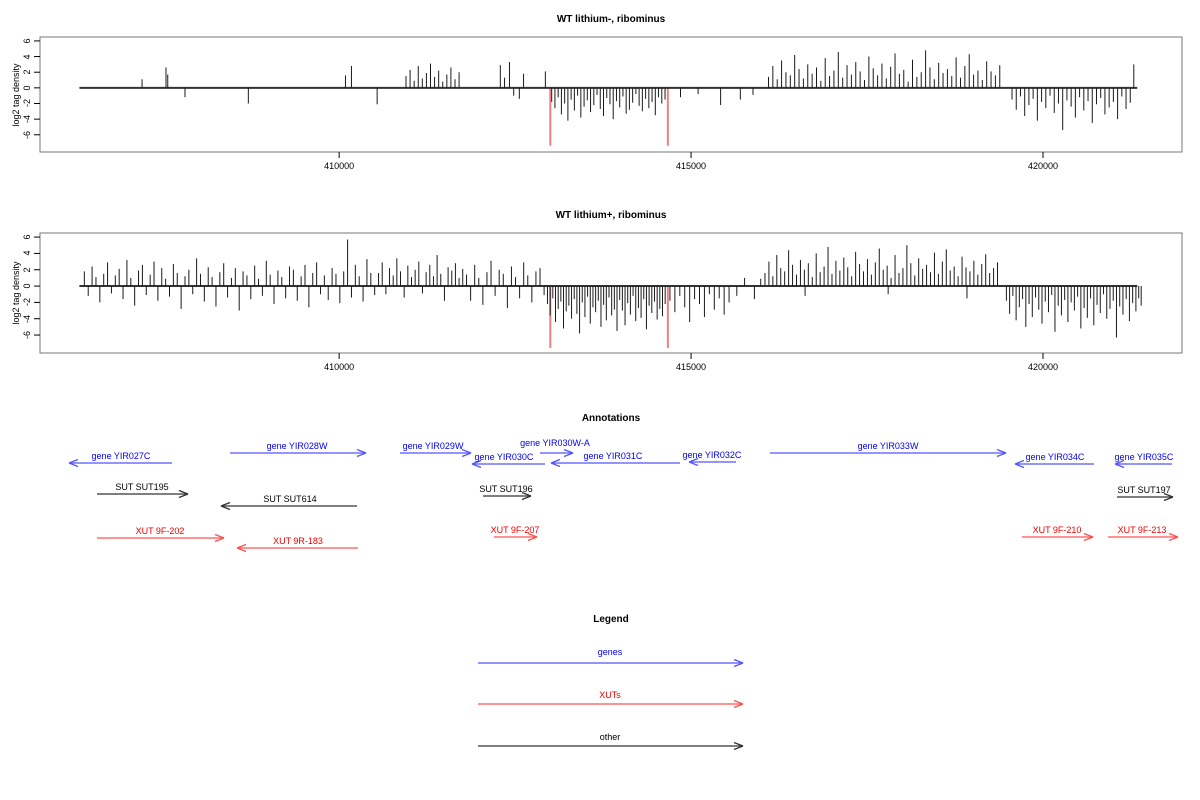  I want to click on annotation-label: XUT 9F-210, so click(1057, 530).